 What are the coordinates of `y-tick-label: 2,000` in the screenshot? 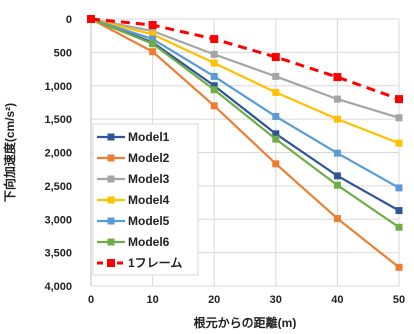 It's located at (58, 154).